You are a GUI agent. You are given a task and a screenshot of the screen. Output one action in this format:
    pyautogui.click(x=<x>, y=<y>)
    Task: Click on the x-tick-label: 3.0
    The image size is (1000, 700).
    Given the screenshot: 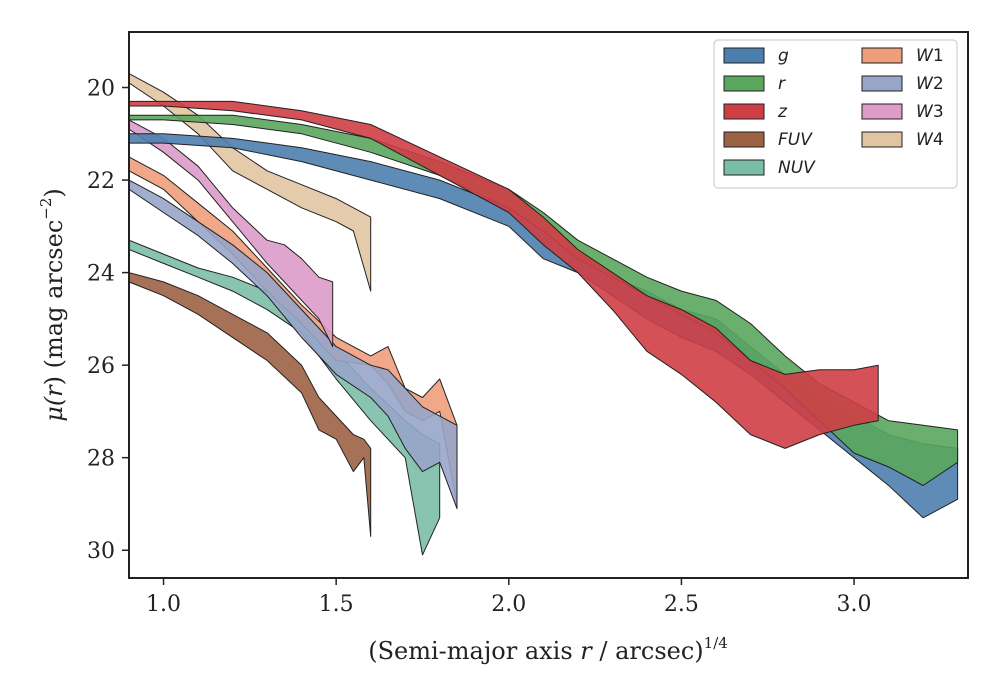 What is the action you would take?
    pyautogui.click(x=854, y=604)
    